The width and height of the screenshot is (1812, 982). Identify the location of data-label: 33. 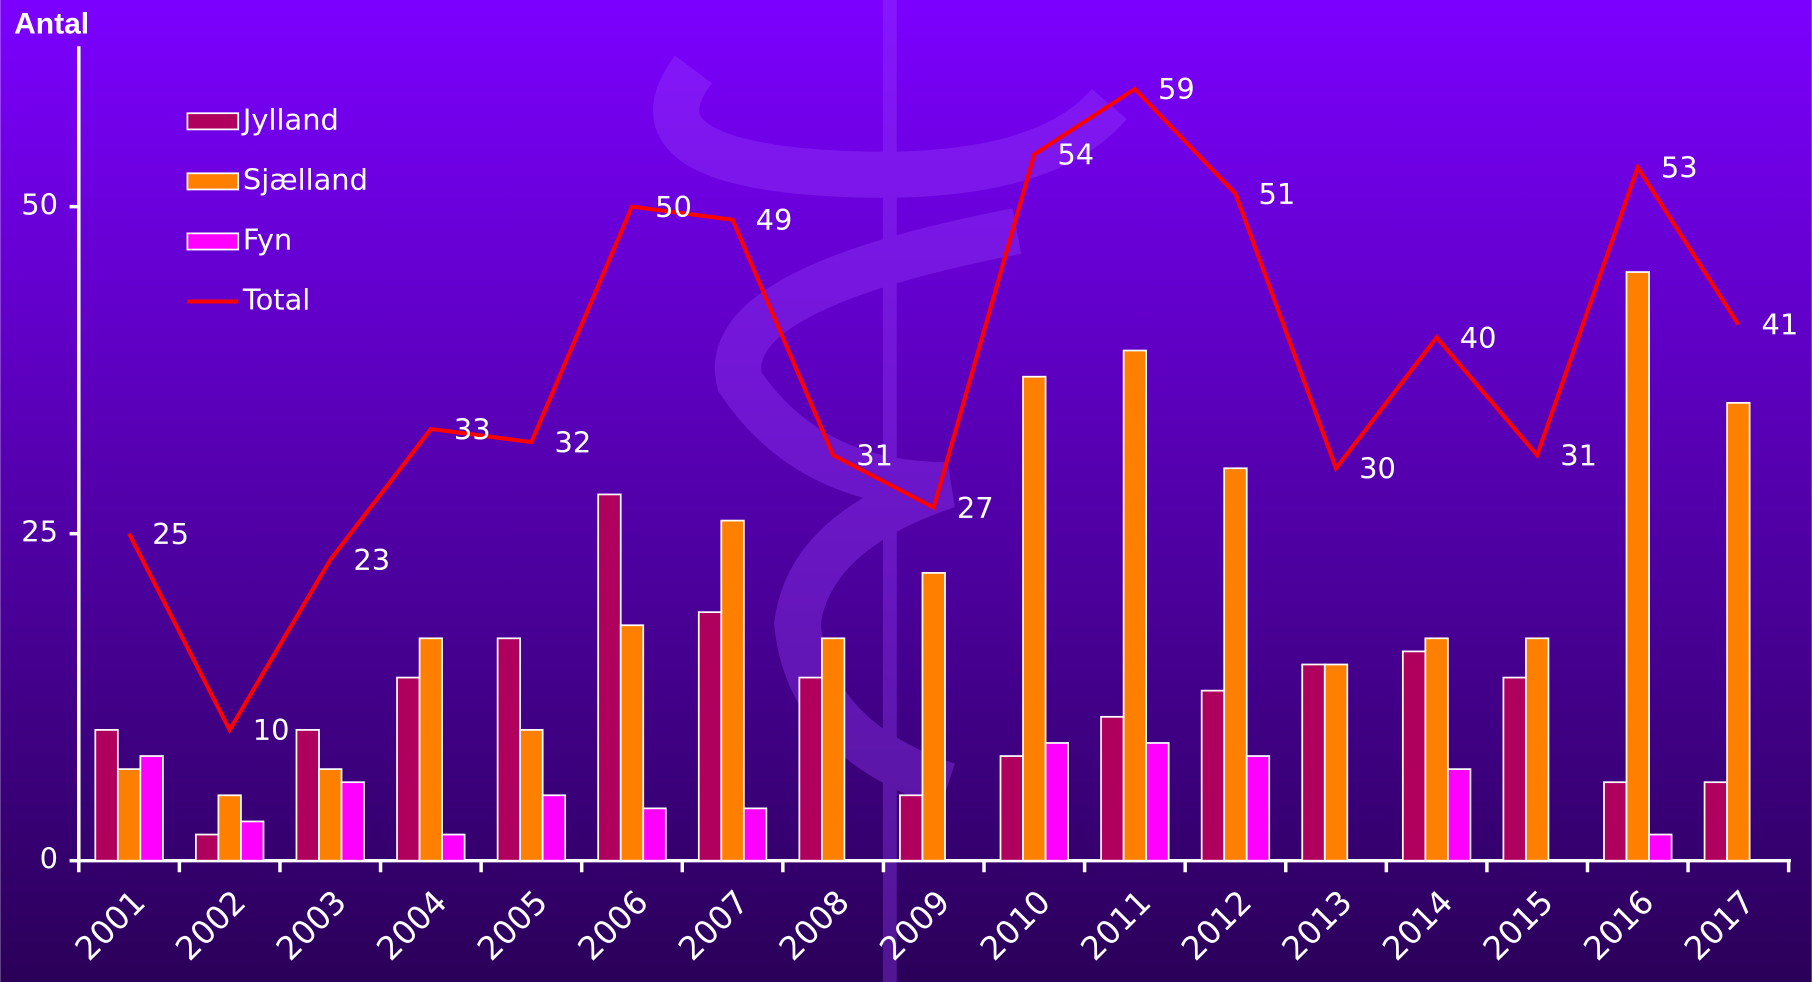
(472, 429).